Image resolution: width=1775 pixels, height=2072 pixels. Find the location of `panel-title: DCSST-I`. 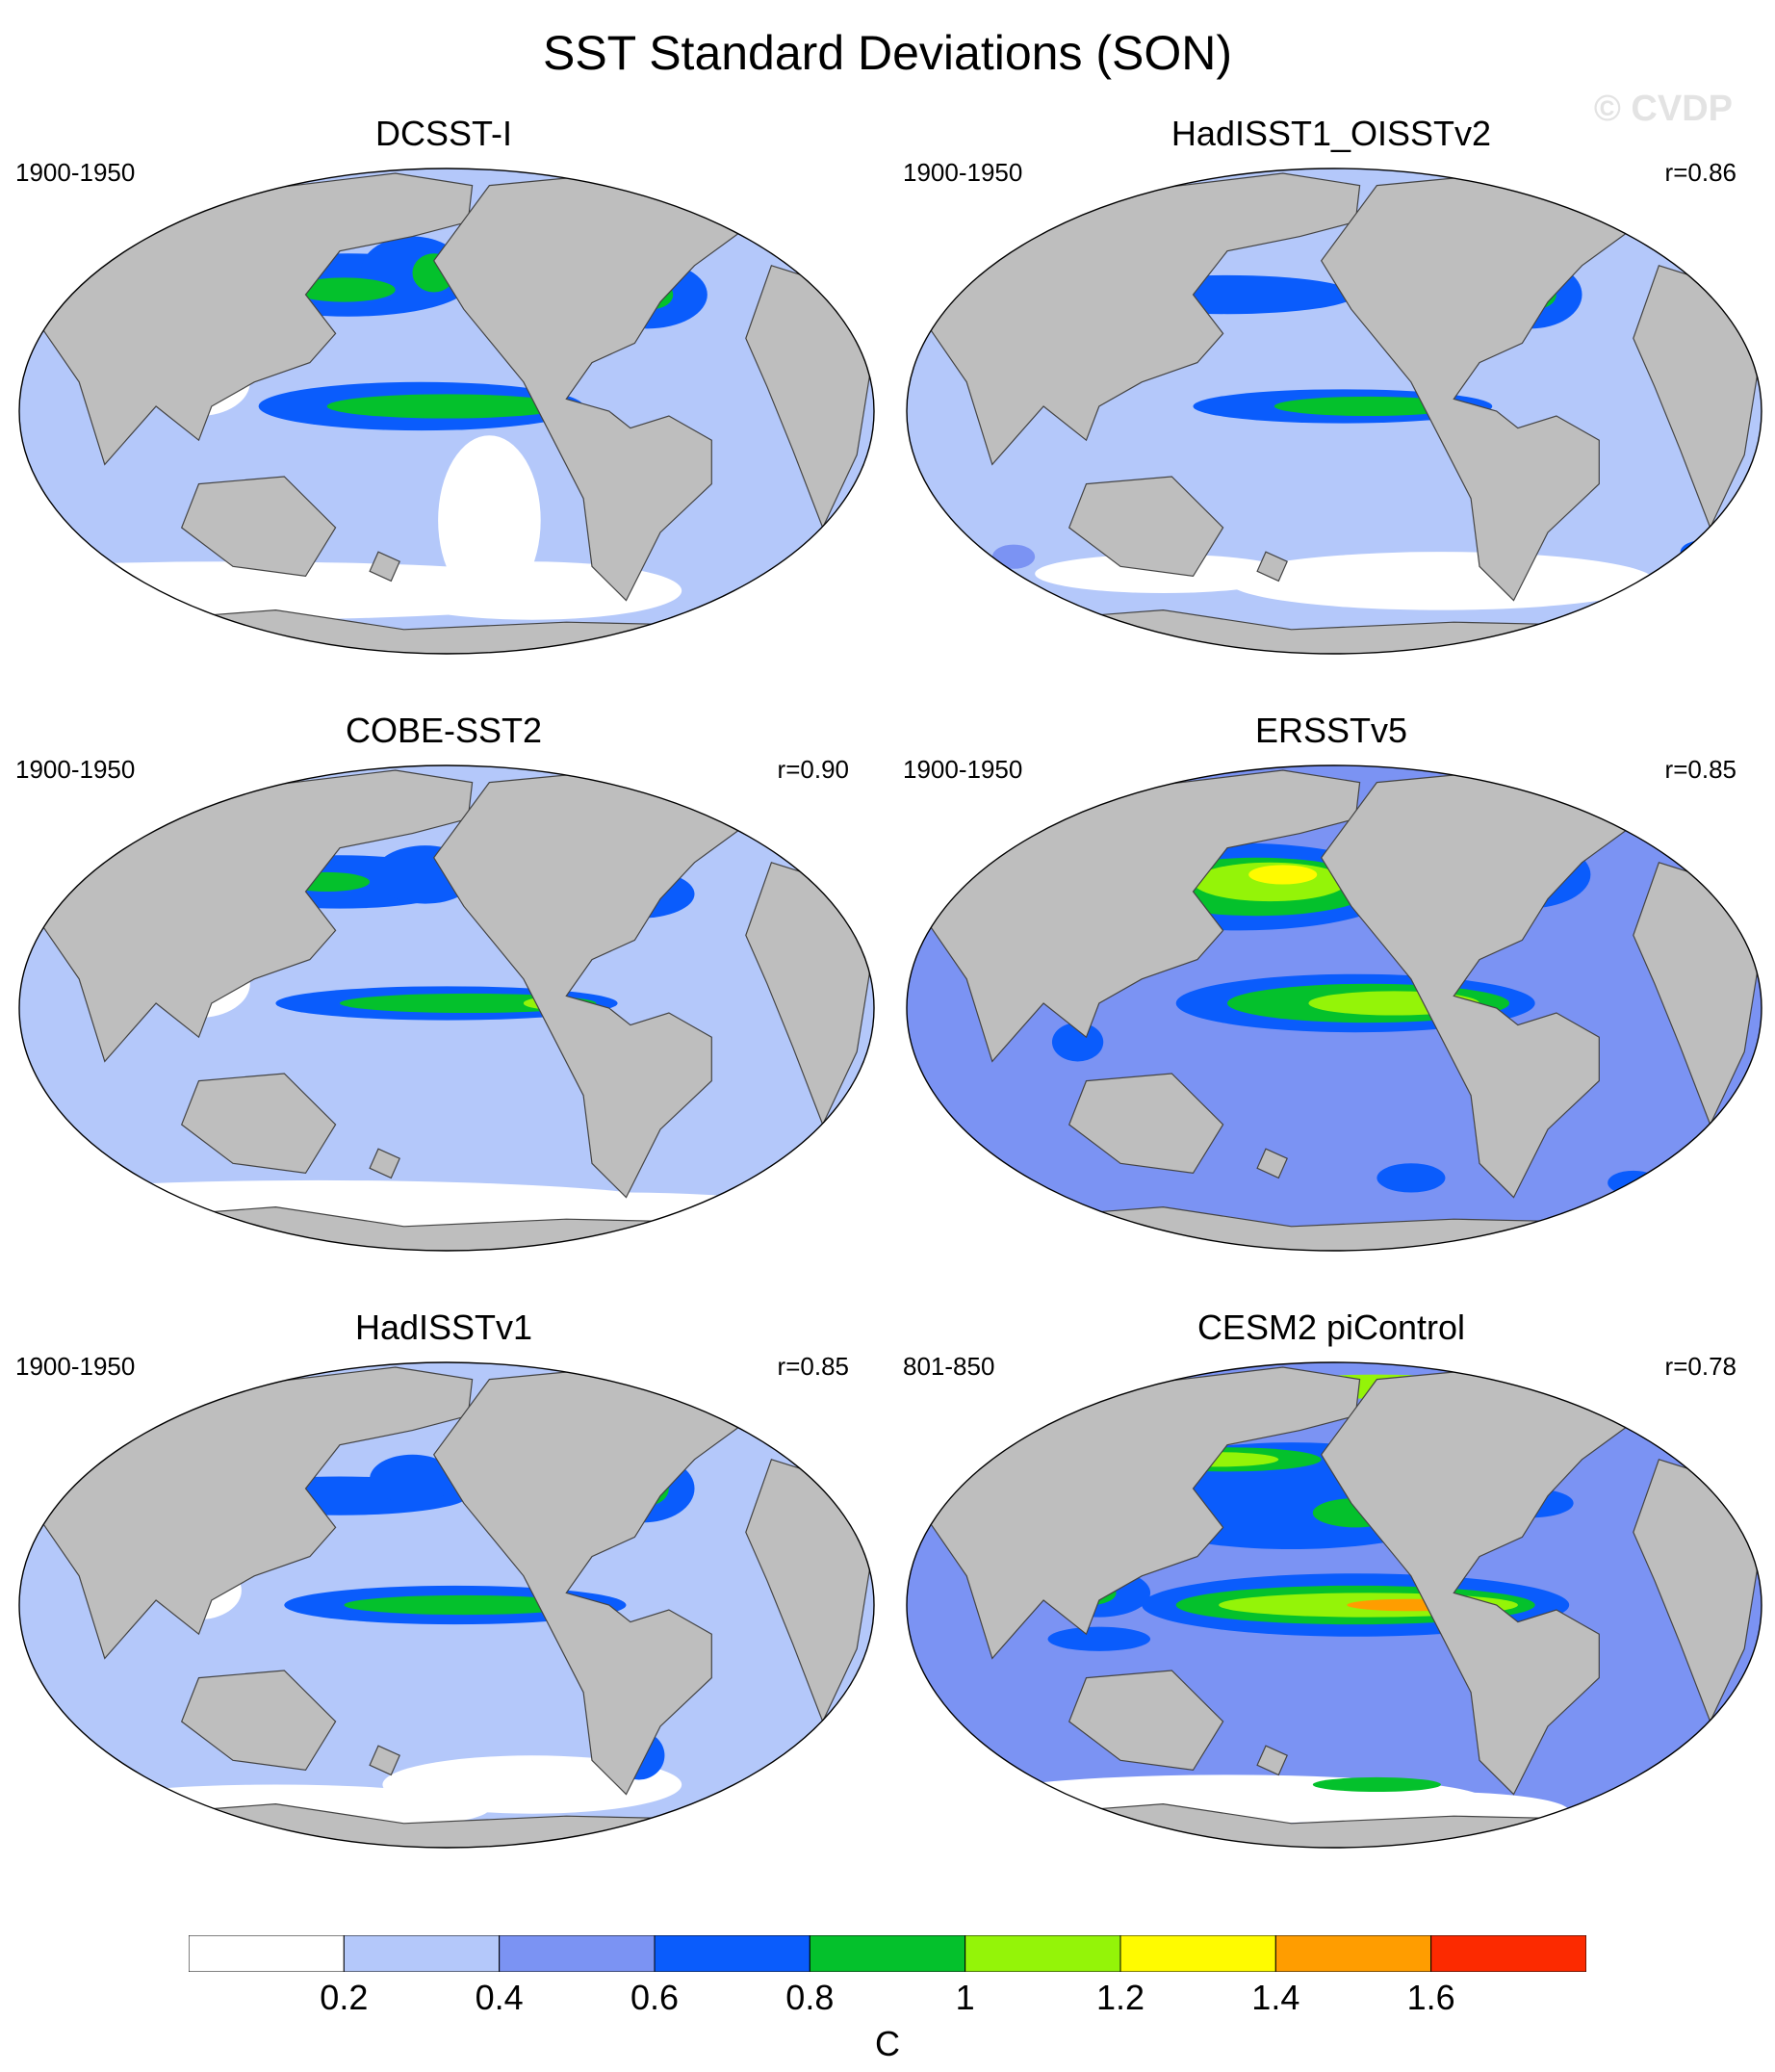

panel-title: DCSST-I is located at coordinates (443, 133).